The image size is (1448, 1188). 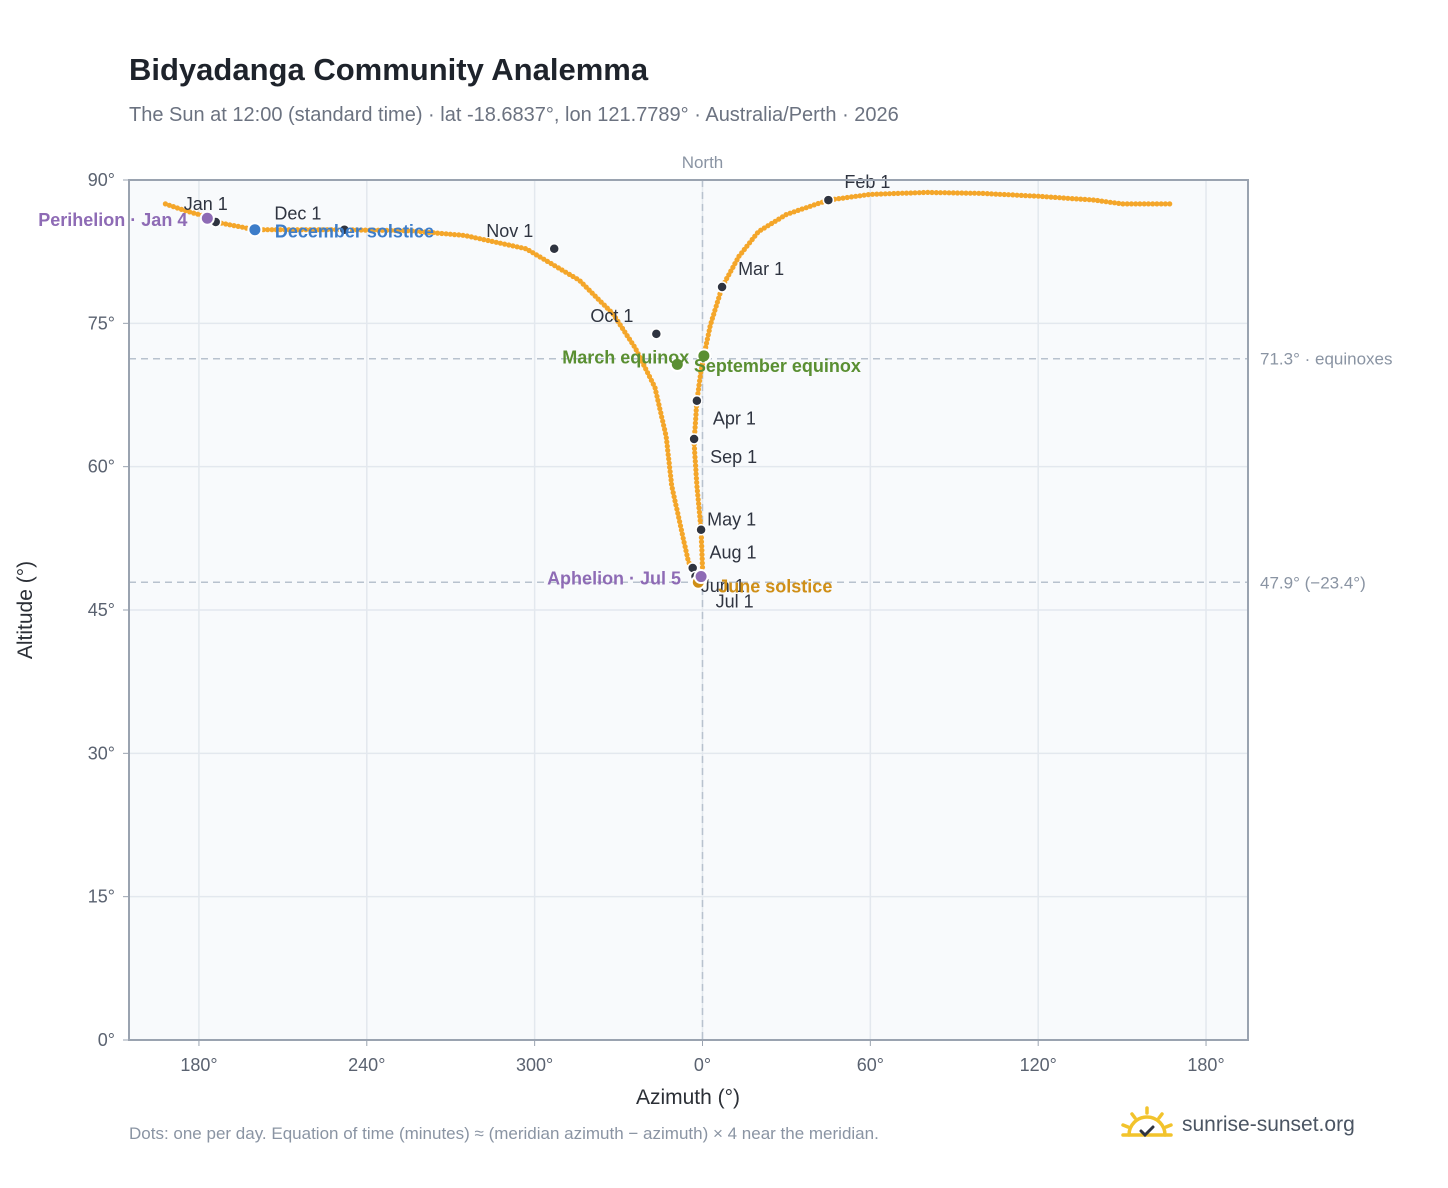 What do you see at coordinates (611, 316) in the screenshot?
I see `month-label: Oct 1` at bounding box center [611, 316].